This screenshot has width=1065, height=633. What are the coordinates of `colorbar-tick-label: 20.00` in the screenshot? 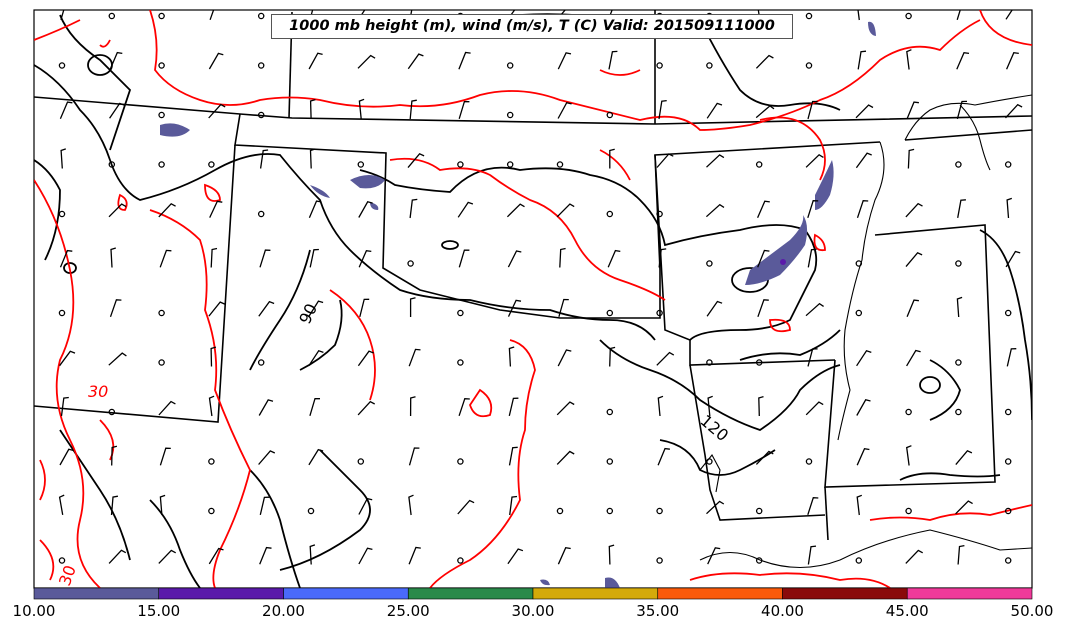 It's located at (283, 611).